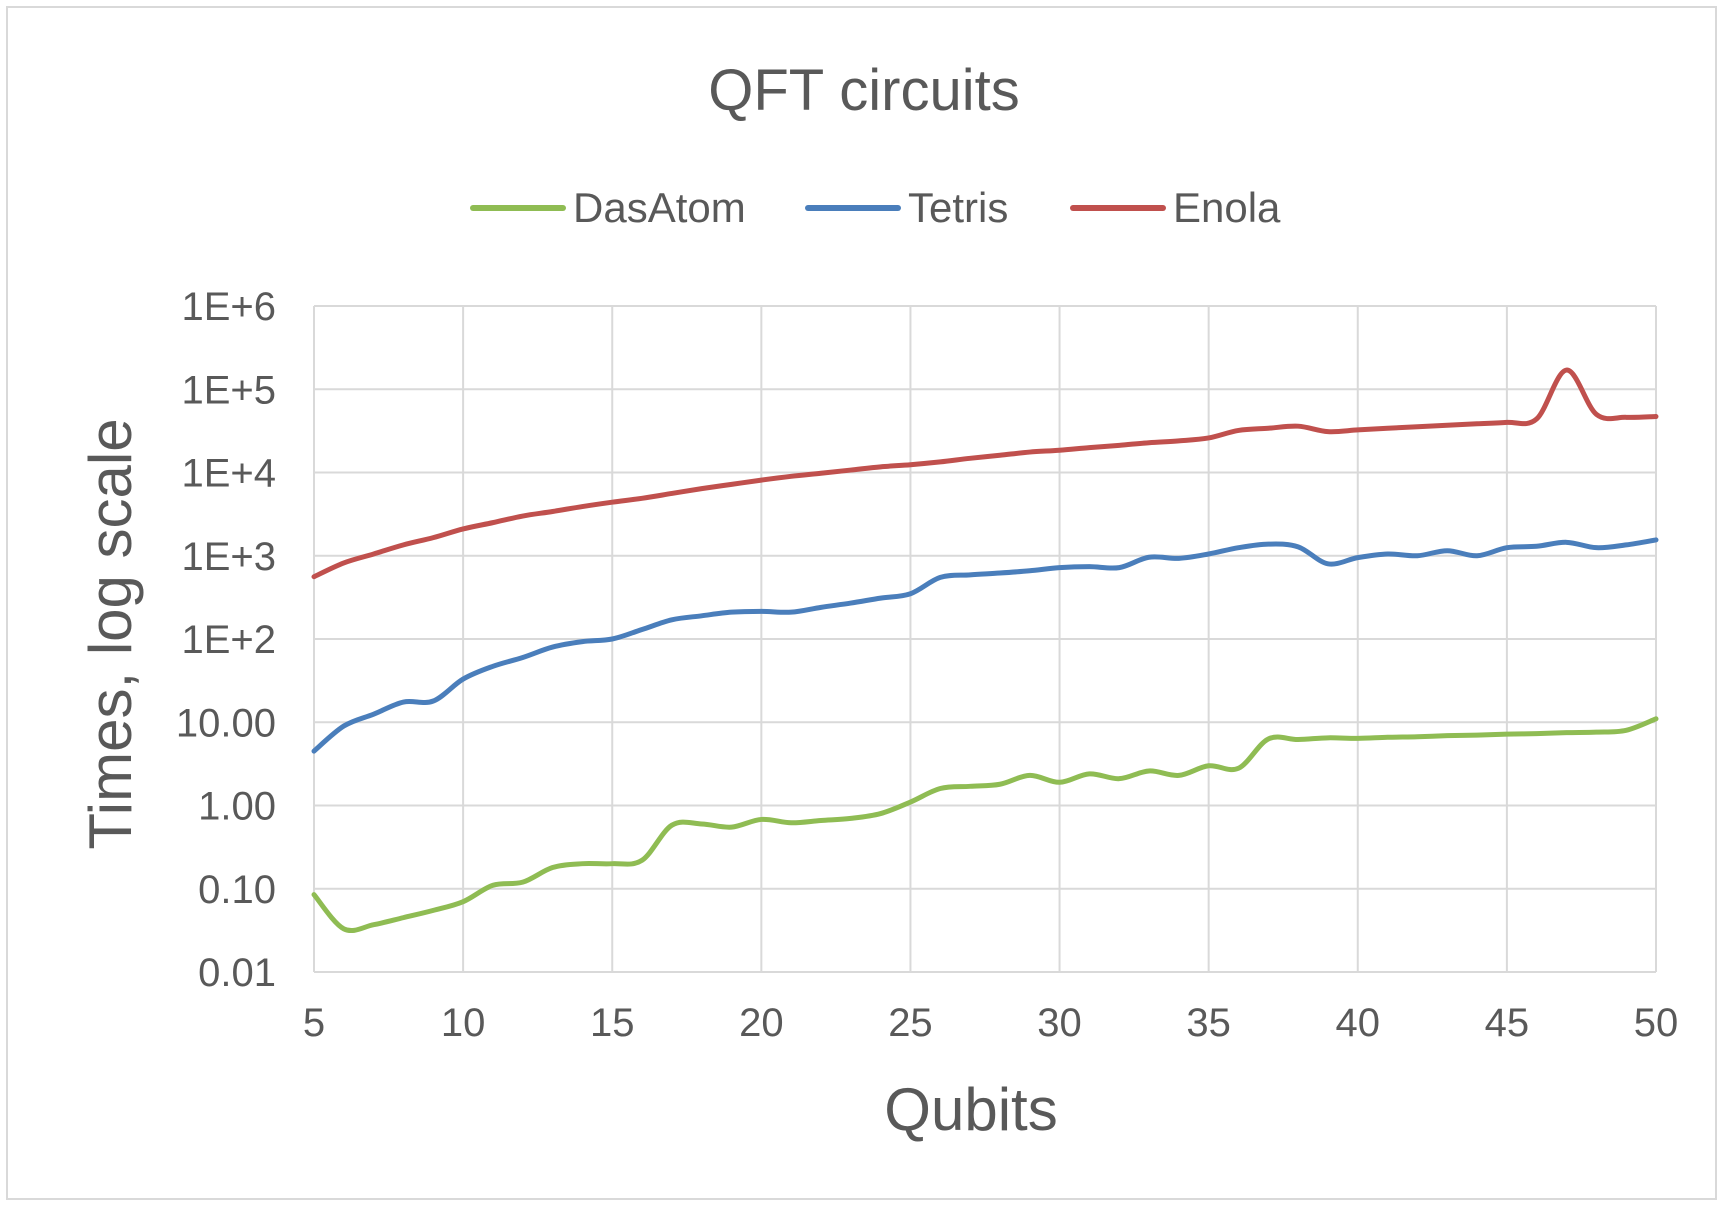 This screenshot has width=1727, height=1210. What do you see at coordinates (1208, 1023) in the screenshot?
I see `x-tick-label: 35` at bounding box center [1208, 1023].